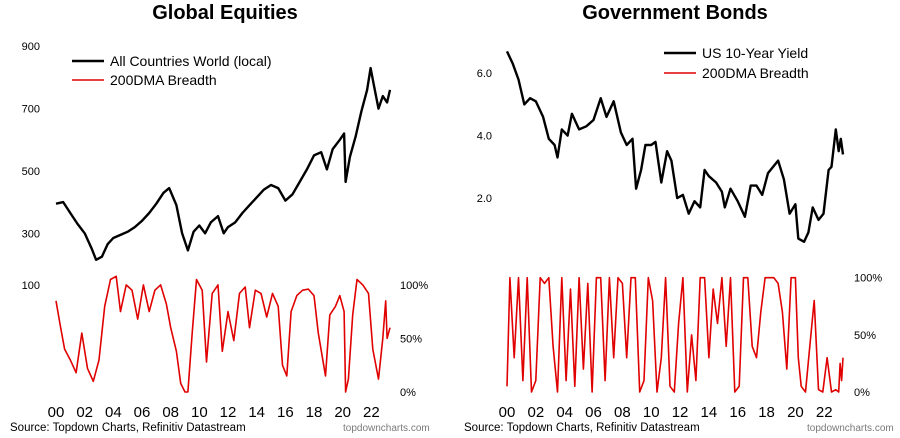 Image resolution: width=900 pixels, height=438 pixels. I want to click on y-tick-label-left: 100, so click(31, 286).